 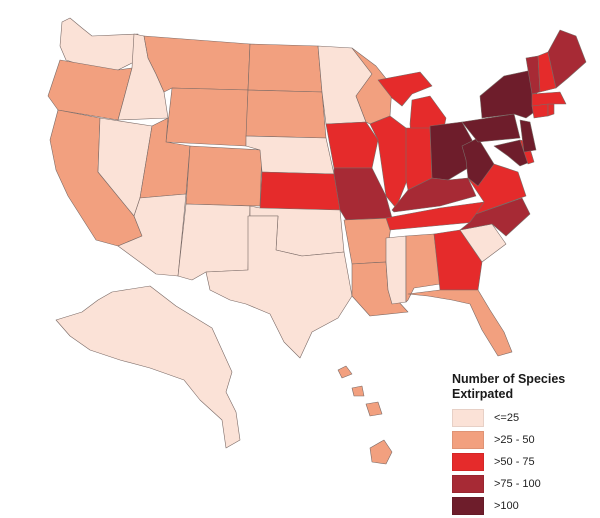 What do you see at coordinates (509, 379) in the screenshot?
I see `legend-title-line-1: Number of Species` at bounding box center [509, 379].